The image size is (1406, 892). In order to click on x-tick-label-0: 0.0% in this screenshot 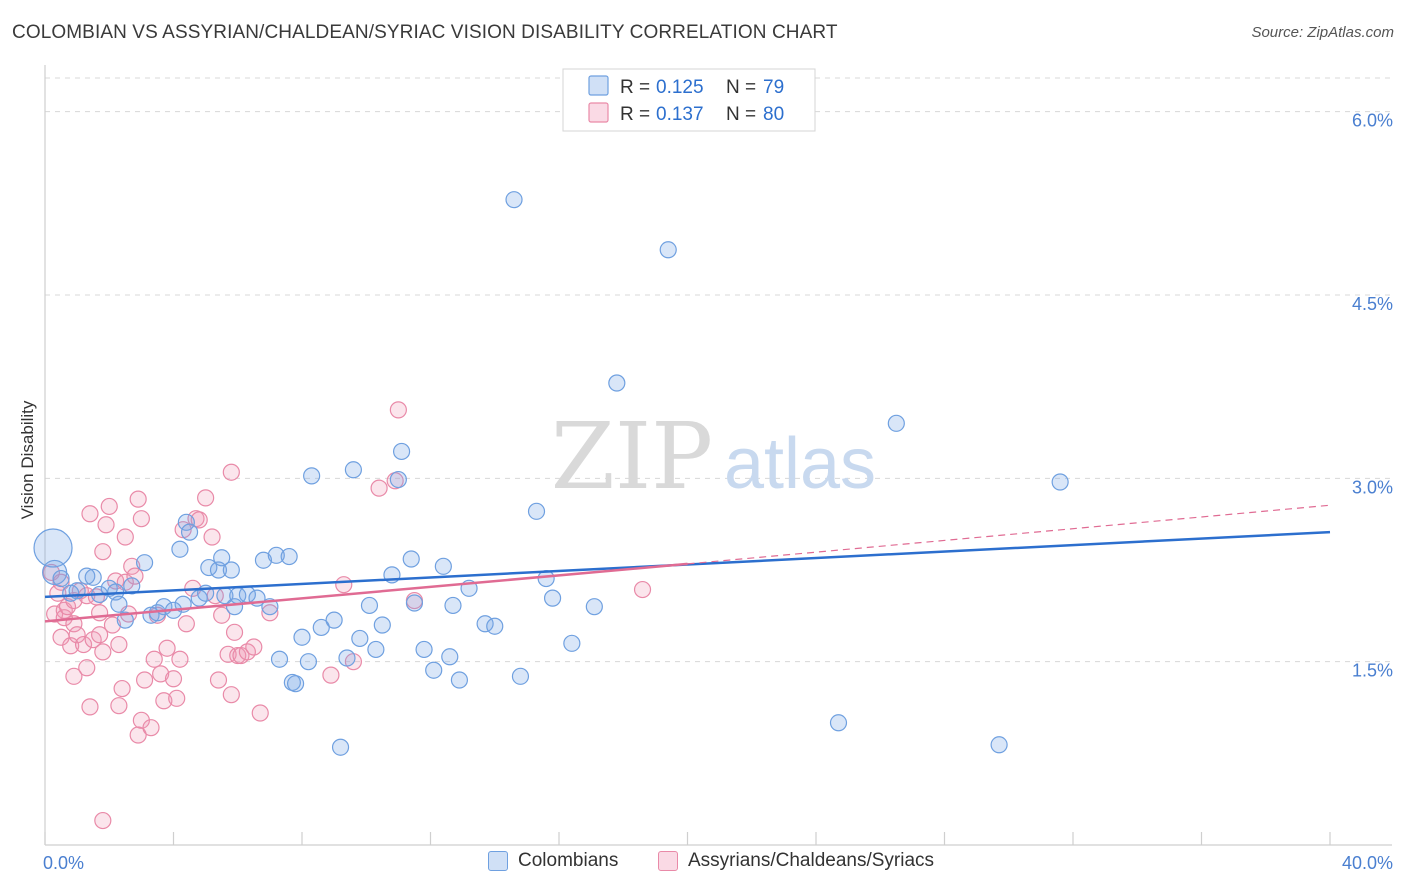, I will do `click(63, 863)`.